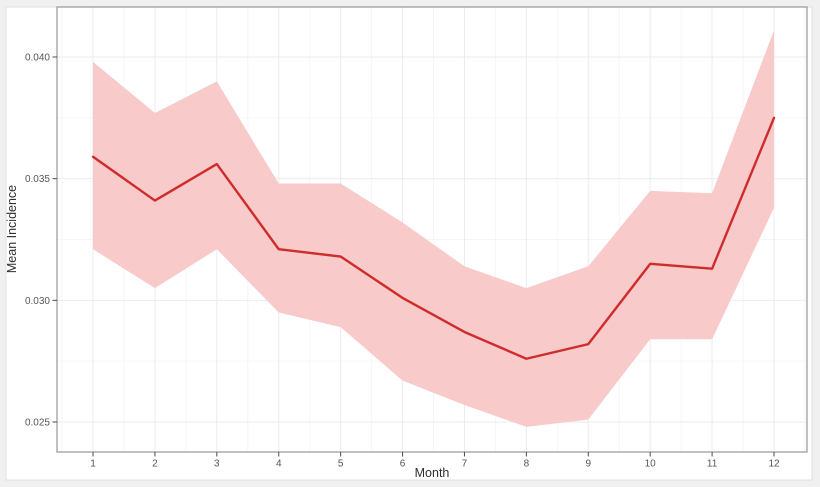 This screenshot has width=820, height=487. I want to click on x-tick-label: 1, so click(93, 464).